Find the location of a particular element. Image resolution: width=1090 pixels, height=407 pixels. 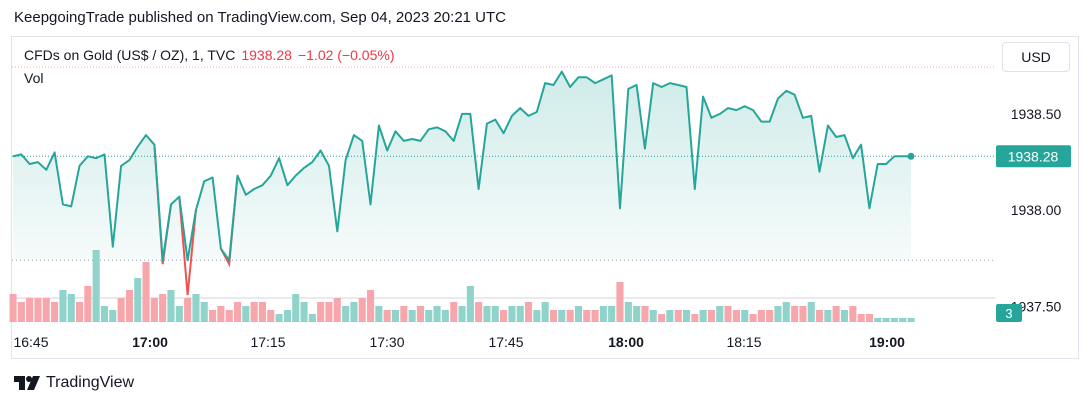

tradingview-brand: TradingView is located at coordinates (90, 382).